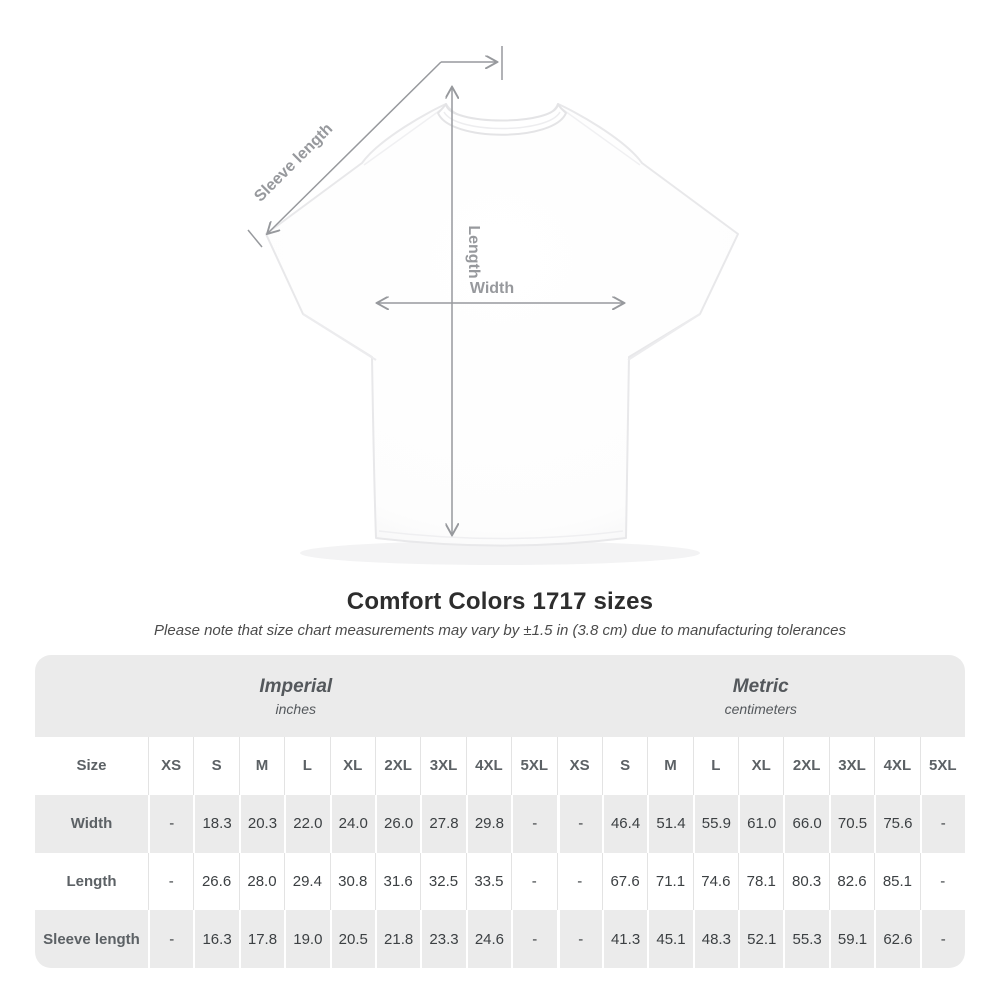 The width and height of the screenshot is (1000, 1000). I want to click on length-label: Length, so click(473, 251).